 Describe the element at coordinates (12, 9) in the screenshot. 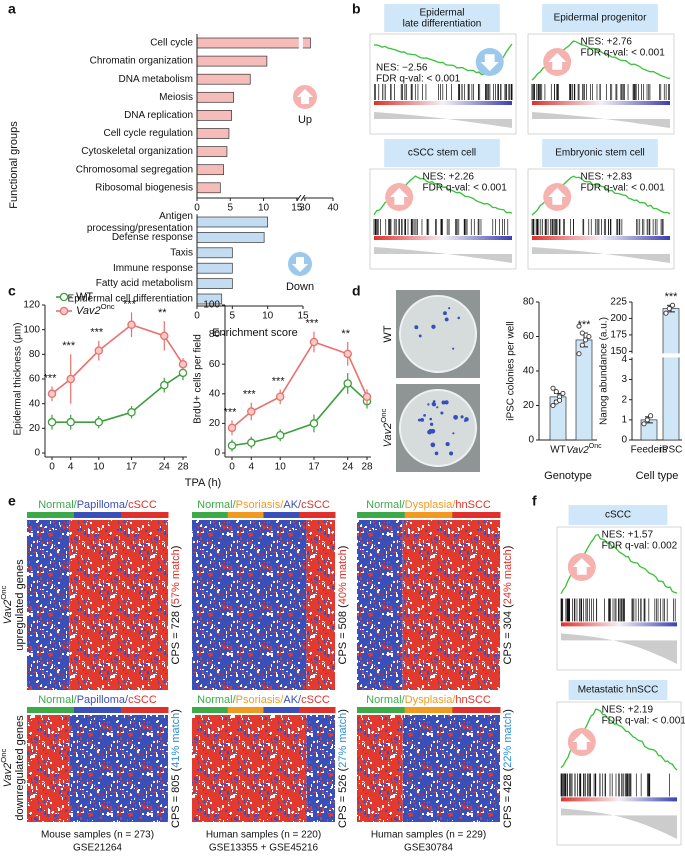

I see `panel-letter: a` at that location.